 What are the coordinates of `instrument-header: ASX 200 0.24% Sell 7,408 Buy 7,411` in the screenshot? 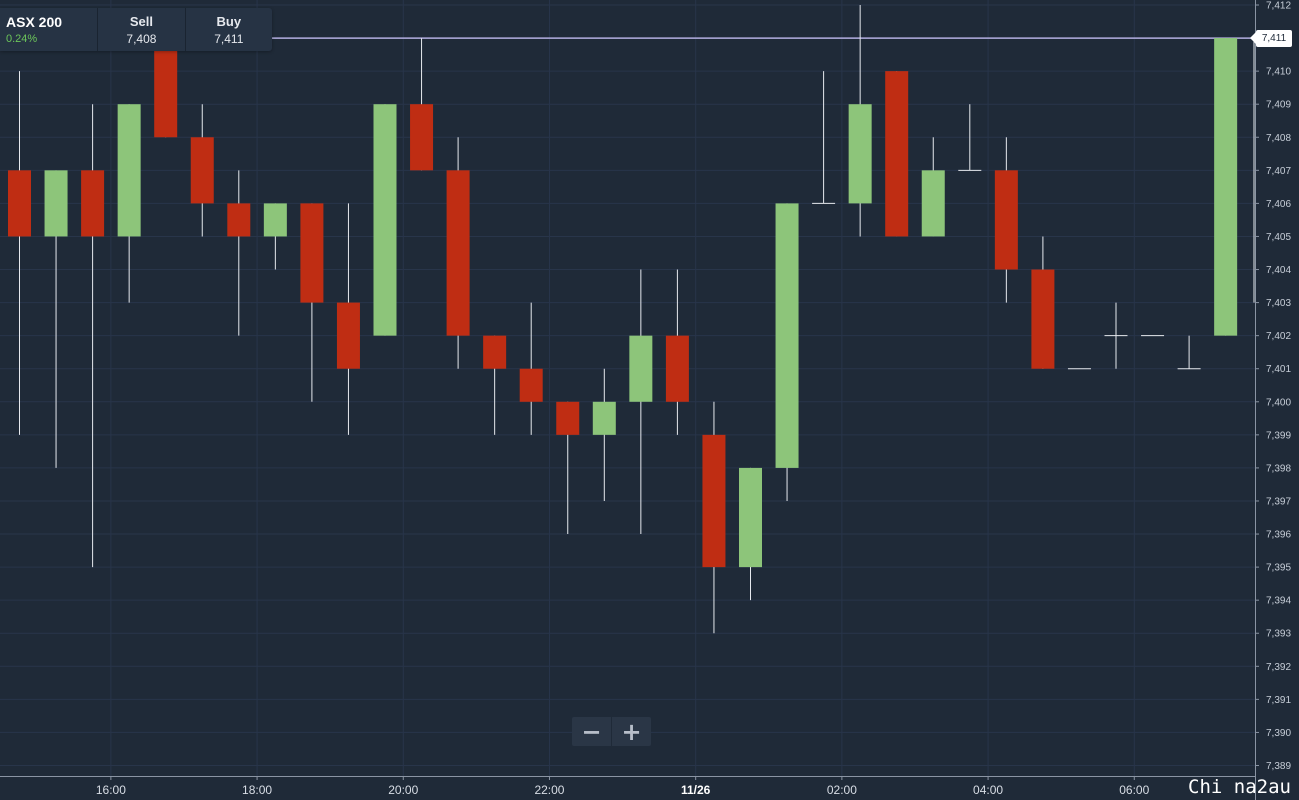 It's located at (136, 29).